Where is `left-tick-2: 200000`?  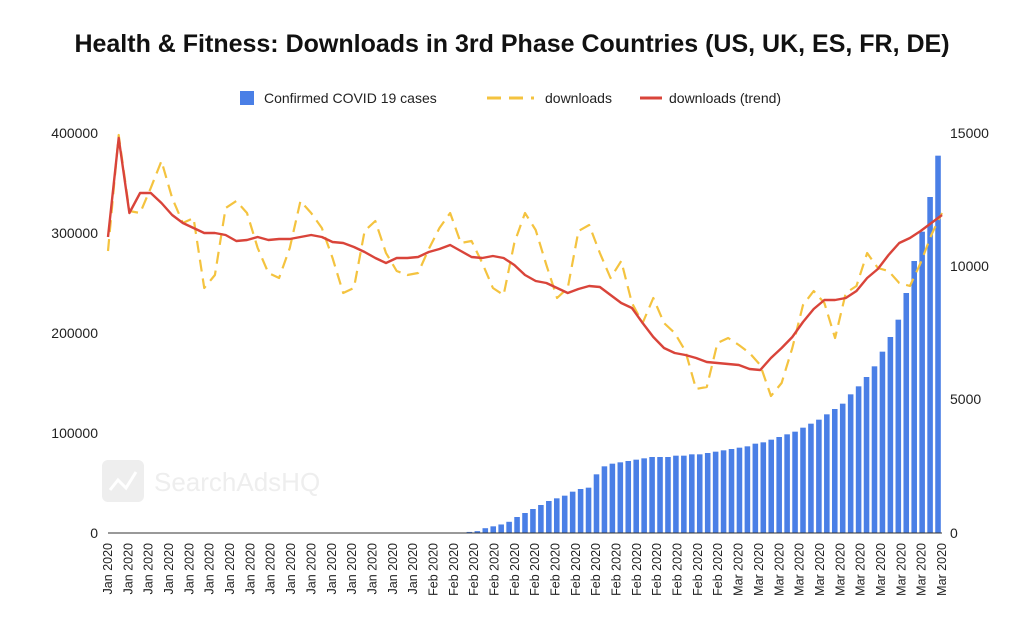 left-tick-2: 200000 is located at coordinates (74, 333).